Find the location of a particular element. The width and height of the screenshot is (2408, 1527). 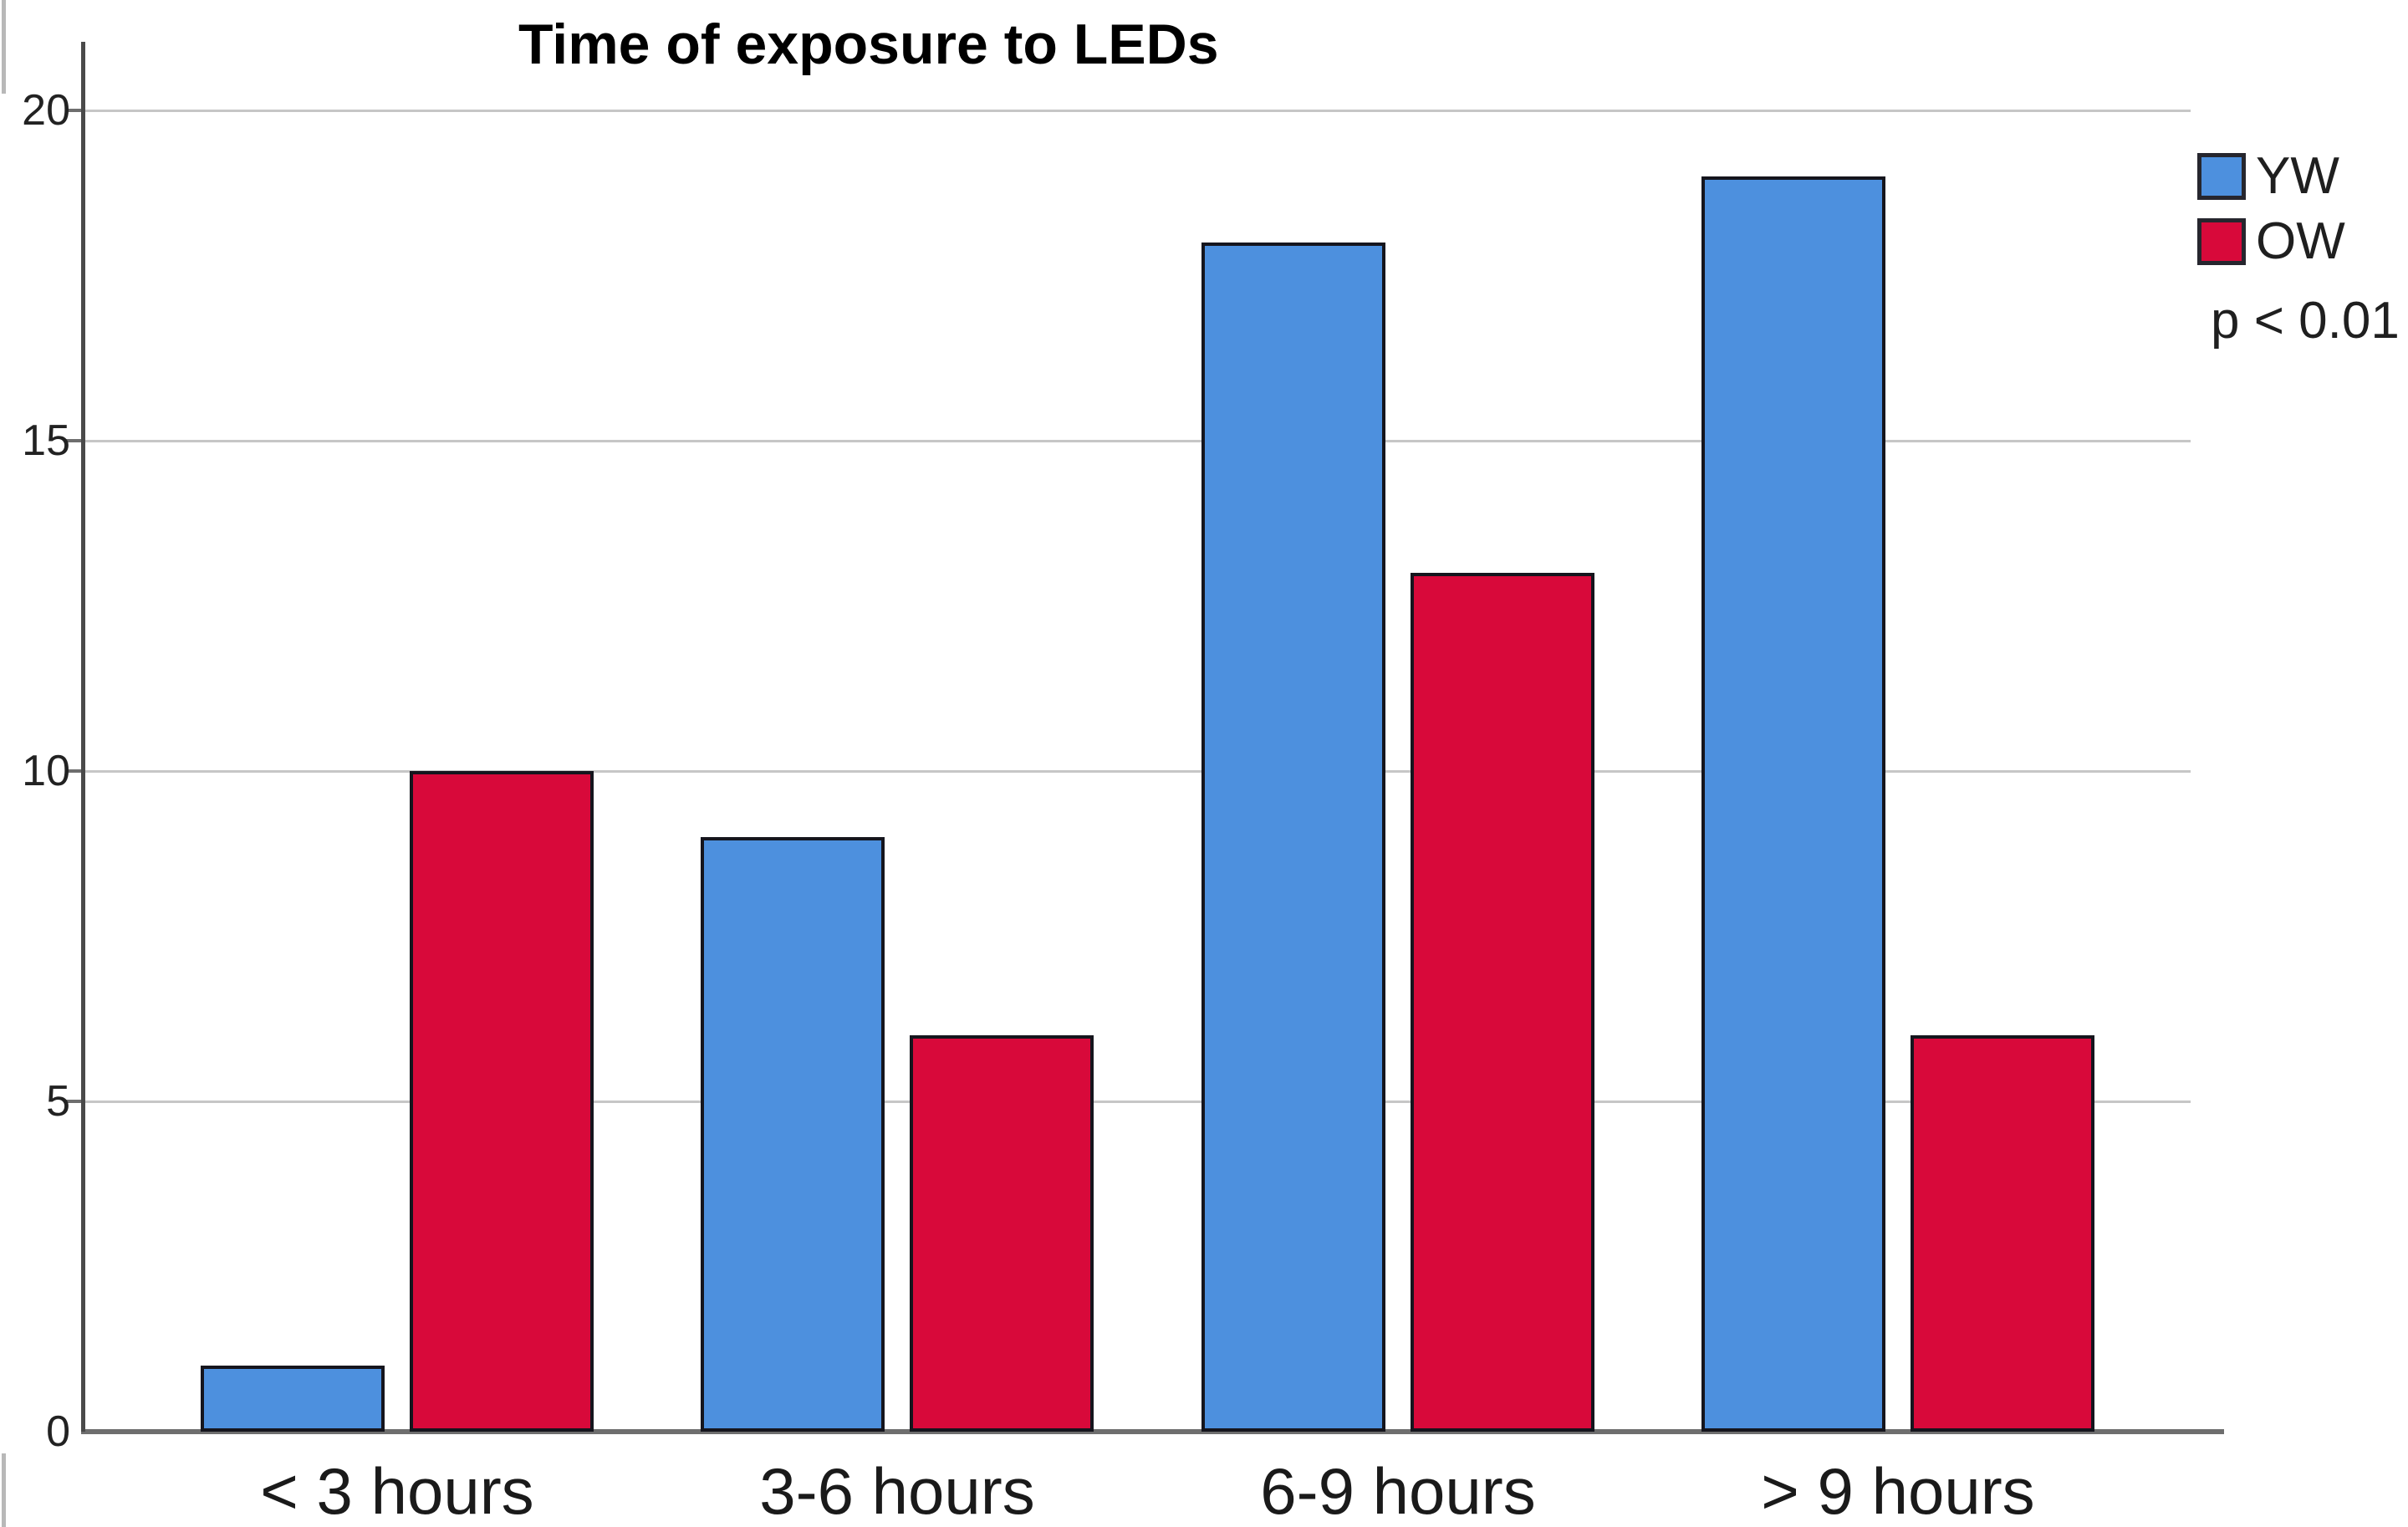

screen-edge-artifact-bottom is located at coordinates (4, 1490).